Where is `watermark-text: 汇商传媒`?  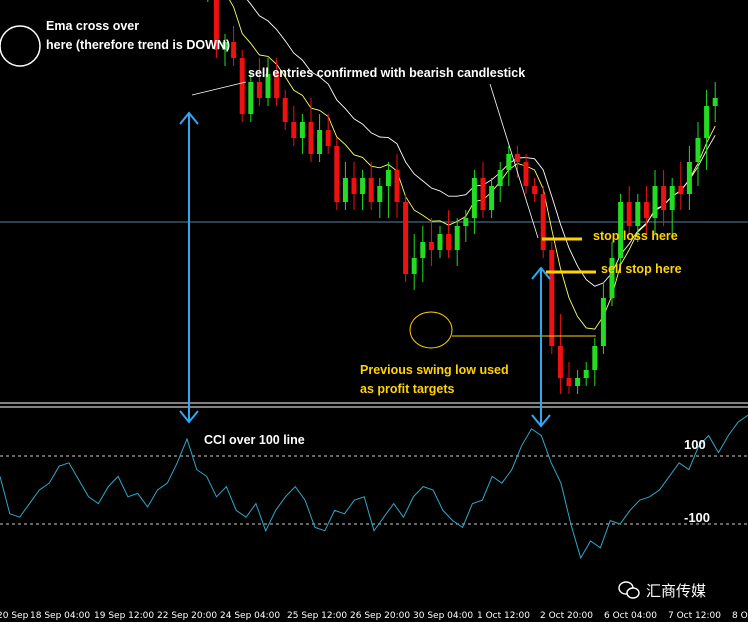
watermark-text: 汇商传媒 is located at coordinates (676, 591).